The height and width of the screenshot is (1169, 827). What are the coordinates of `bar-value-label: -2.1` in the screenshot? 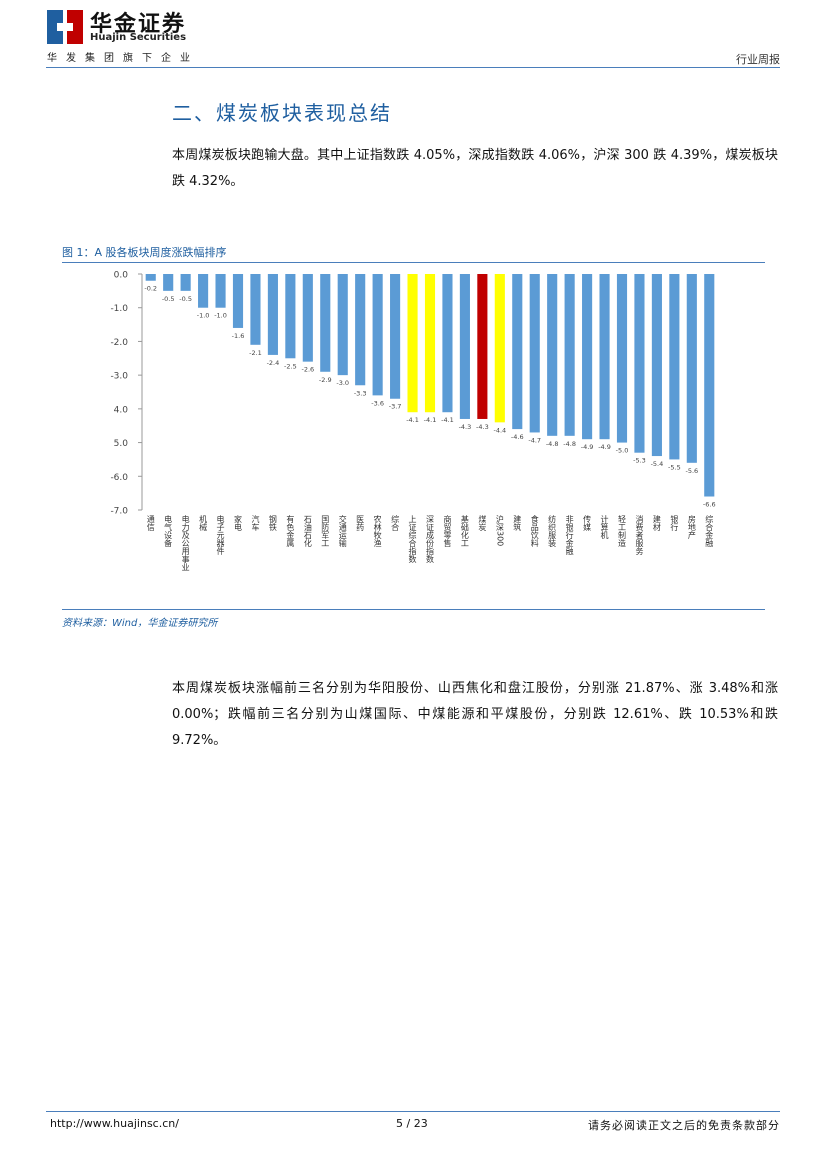 It's located at (255, 353).